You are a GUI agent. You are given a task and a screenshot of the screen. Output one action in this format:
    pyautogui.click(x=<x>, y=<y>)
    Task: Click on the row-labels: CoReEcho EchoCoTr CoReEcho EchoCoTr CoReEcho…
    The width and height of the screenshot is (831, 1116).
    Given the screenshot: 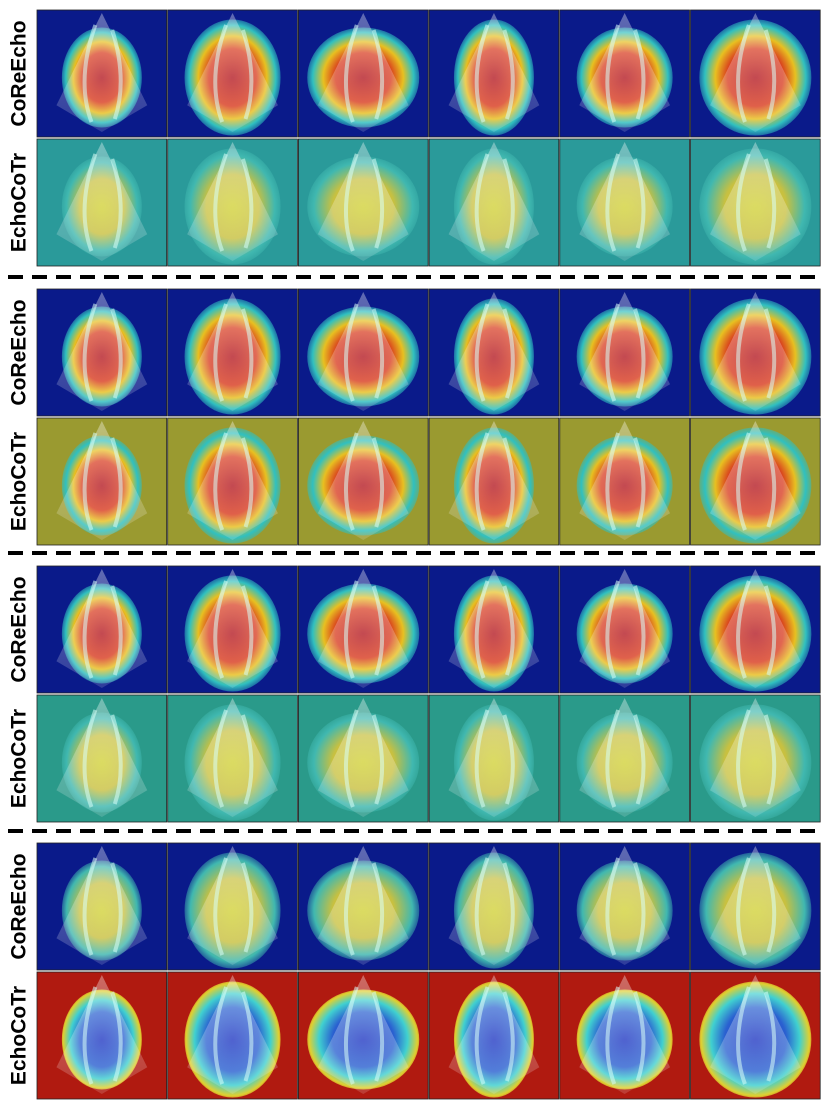 What is the action you would take?
    pyautogui.click(x=19, y=552)
    